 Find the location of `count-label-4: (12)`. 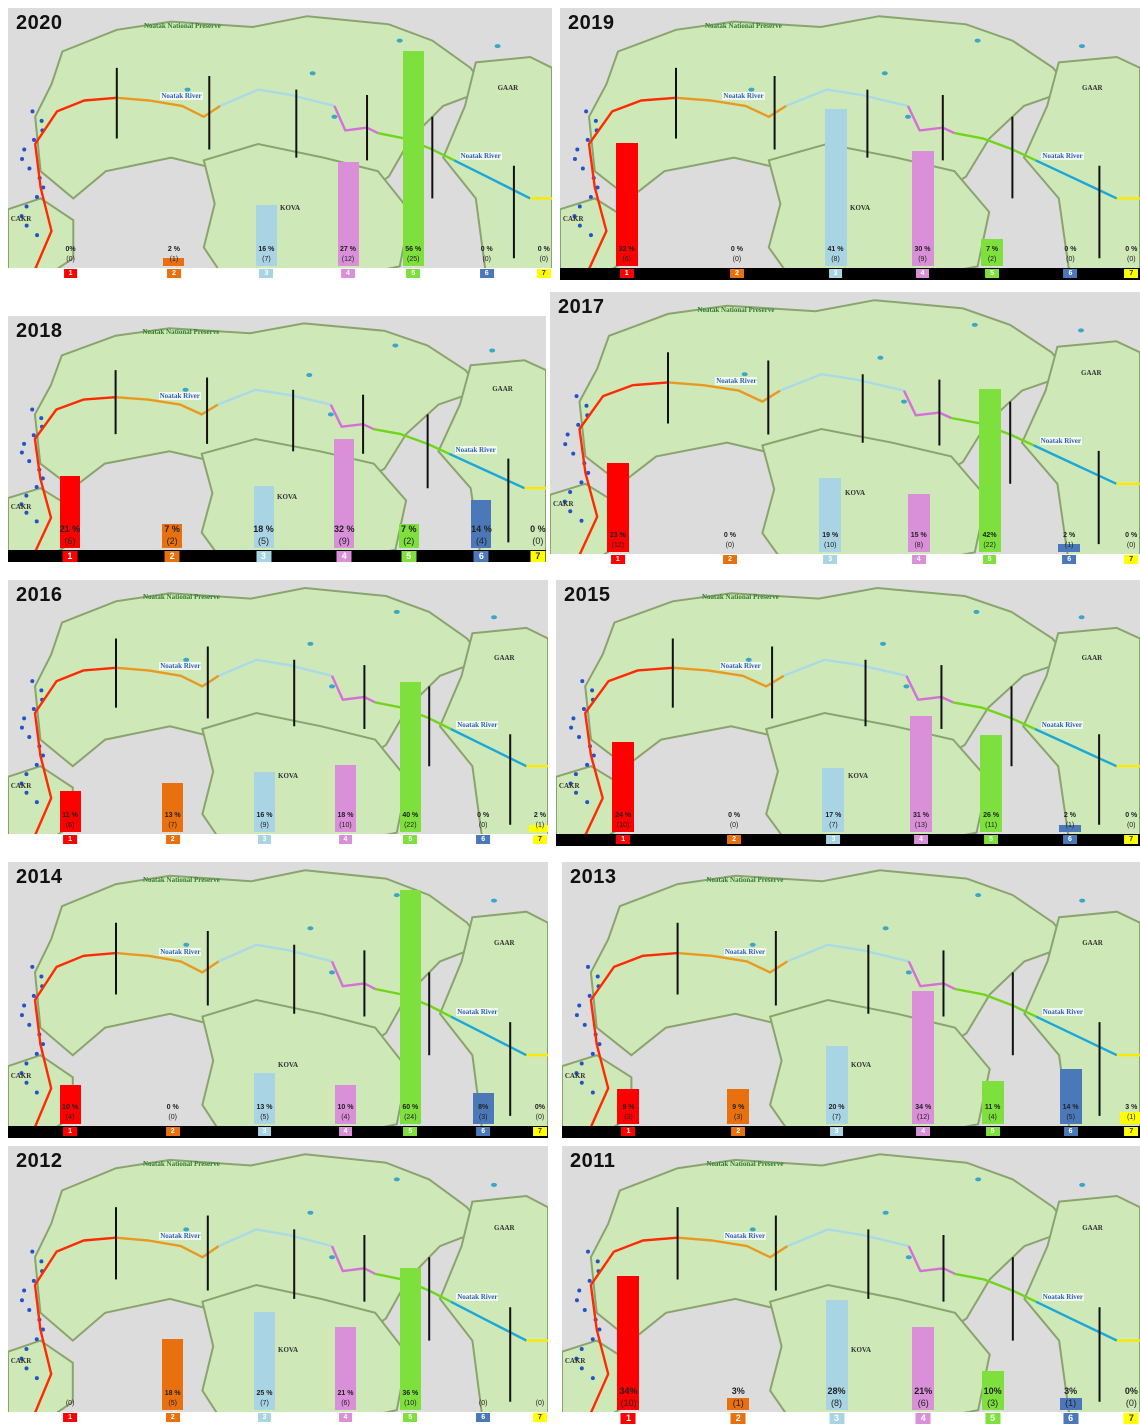

count-label-4: (12) is located at coordinates (923, 1117).